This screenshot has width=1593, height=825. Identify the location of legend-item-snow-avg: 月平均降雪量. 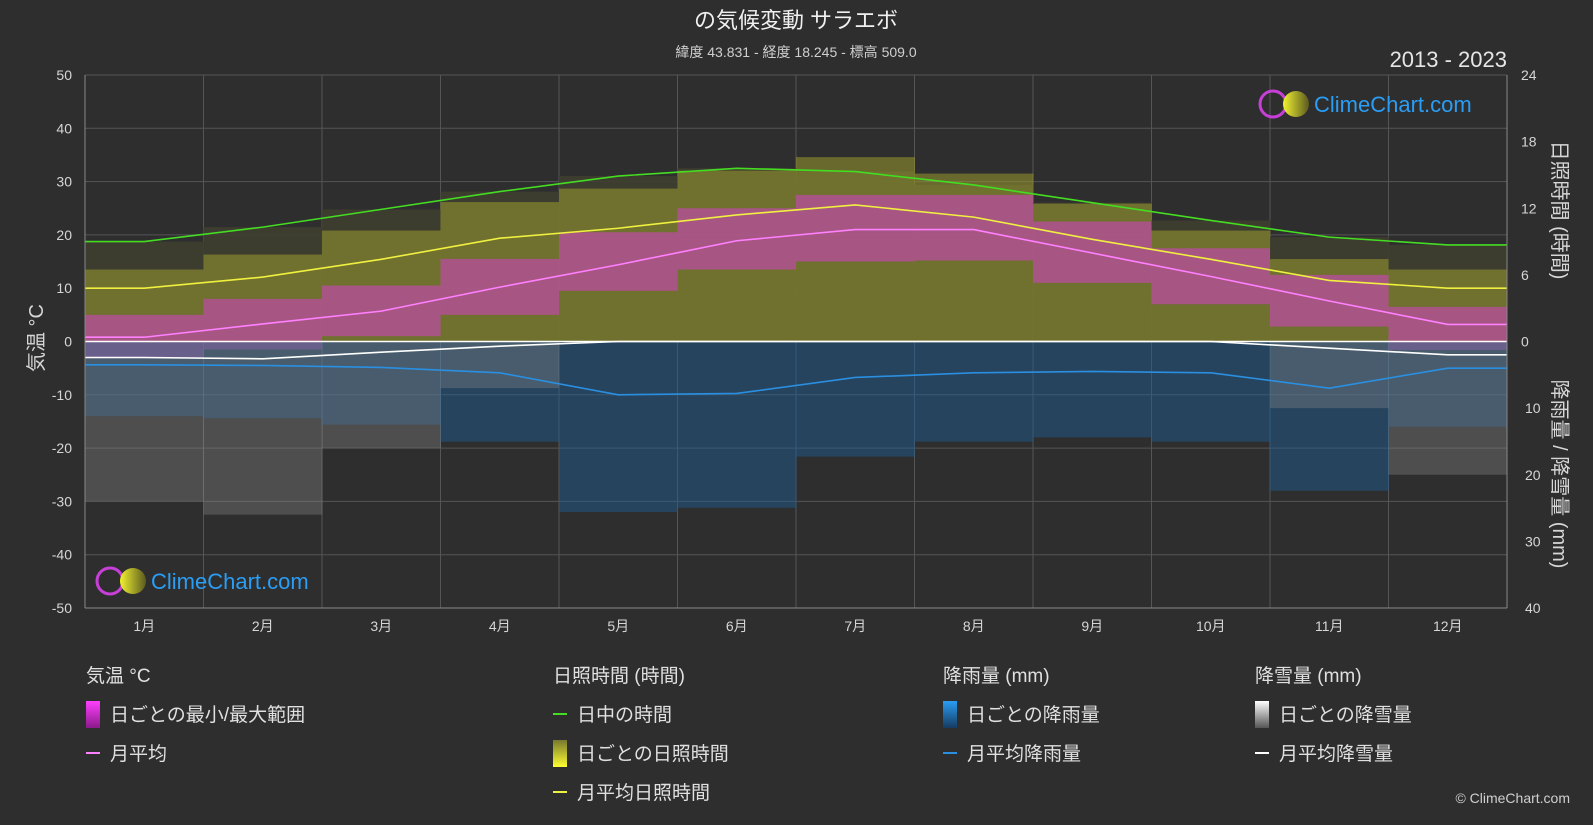
(1336, 754).